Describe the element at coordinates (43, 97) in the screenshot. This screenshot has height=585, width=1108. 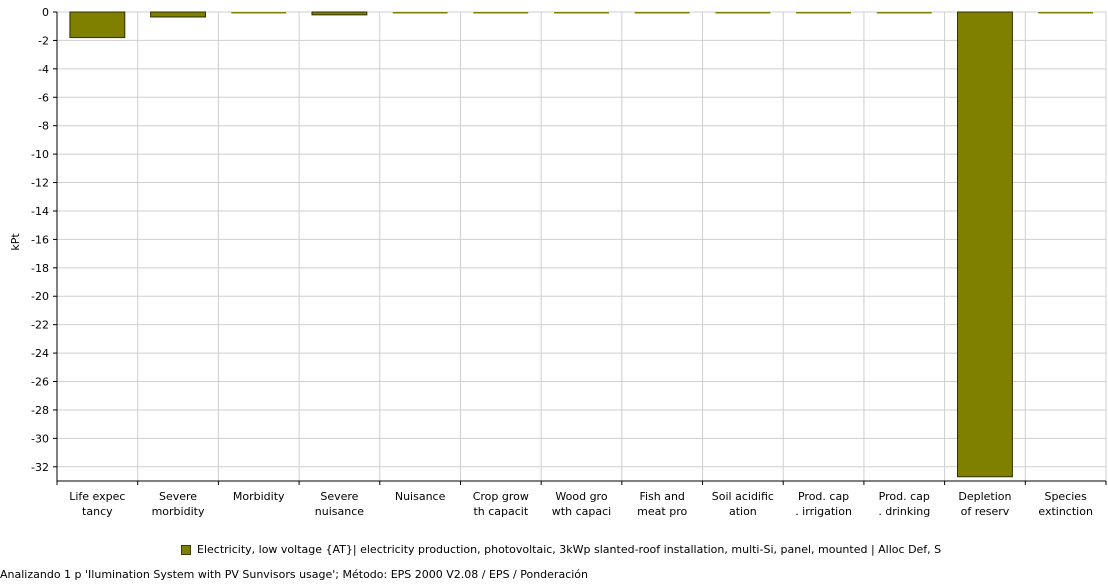
I see `y-tick-label: -6` at that location.